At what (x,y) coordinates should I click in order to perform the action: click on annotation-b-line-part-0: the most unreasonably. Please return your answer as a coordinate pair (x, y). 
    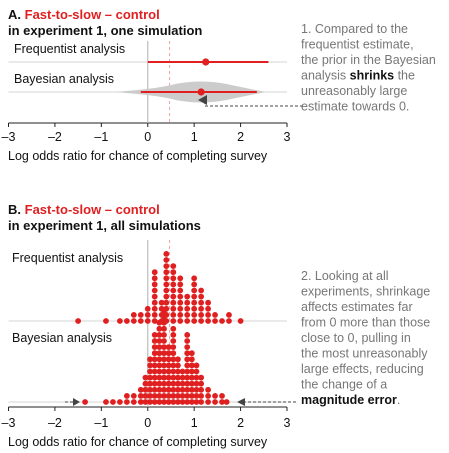
    Looking at the image, I should click on (364, 354).